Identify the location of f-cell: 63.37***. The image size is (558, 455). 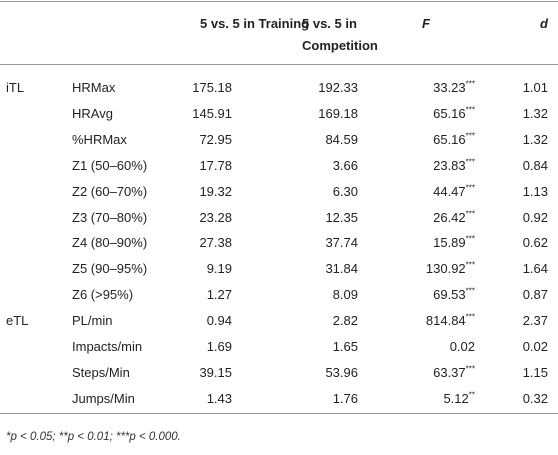
(454, 373).